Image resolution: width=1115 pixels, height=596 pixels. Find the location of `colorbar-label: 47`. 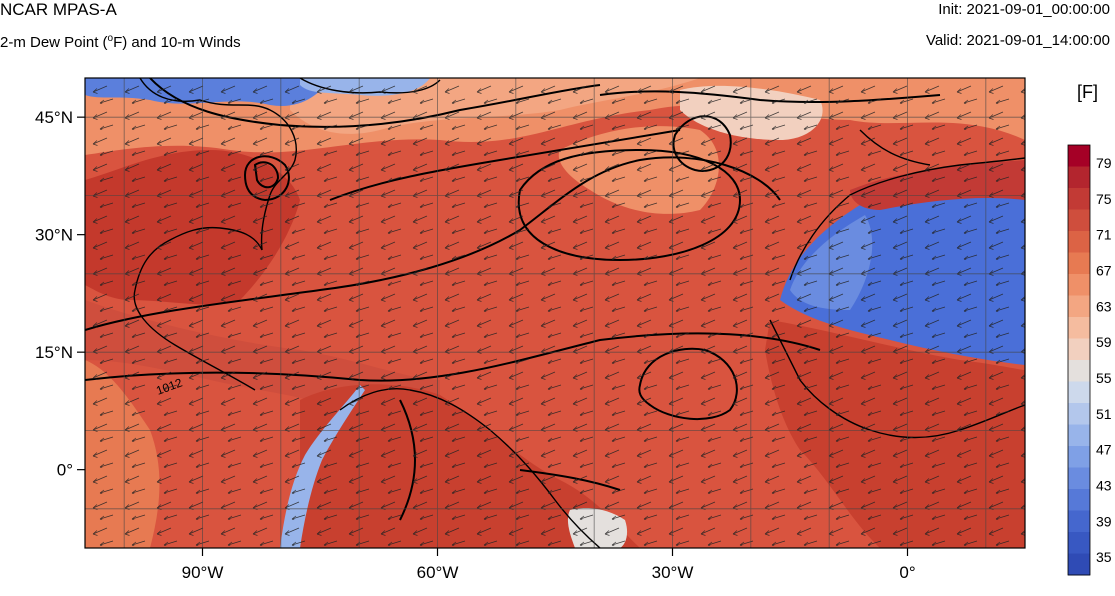

colorbar-label: 47 is located at coordinates (1104, 450).